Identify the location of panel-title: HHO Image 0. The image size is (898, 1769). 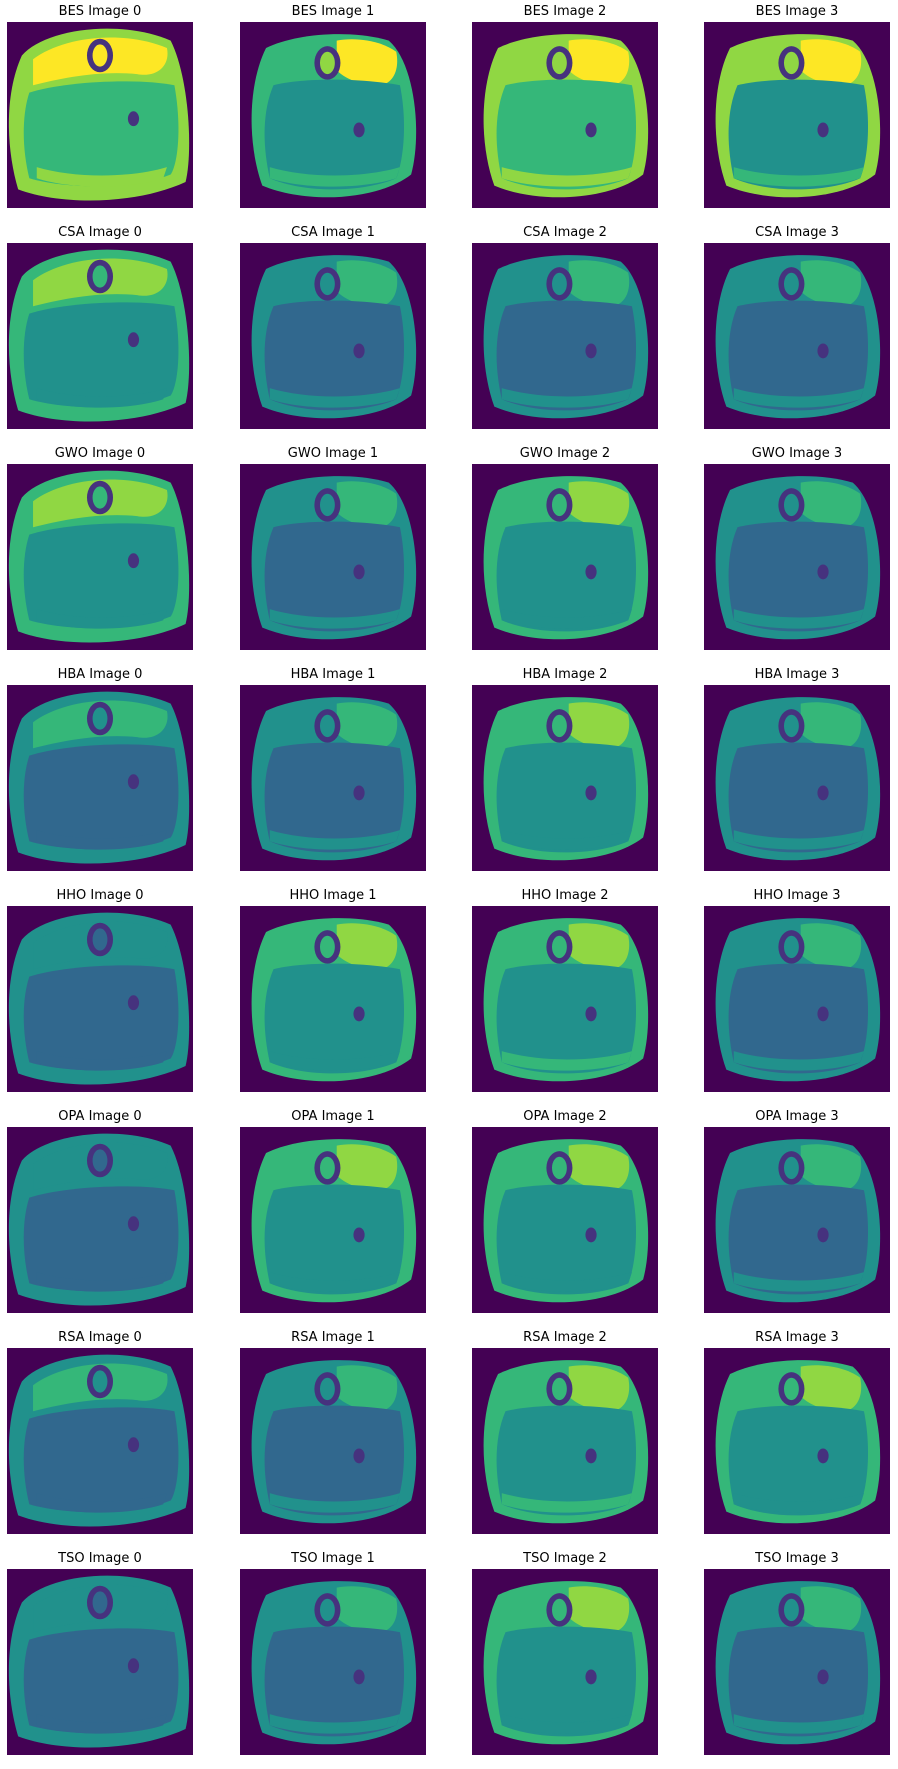
(100, 895).